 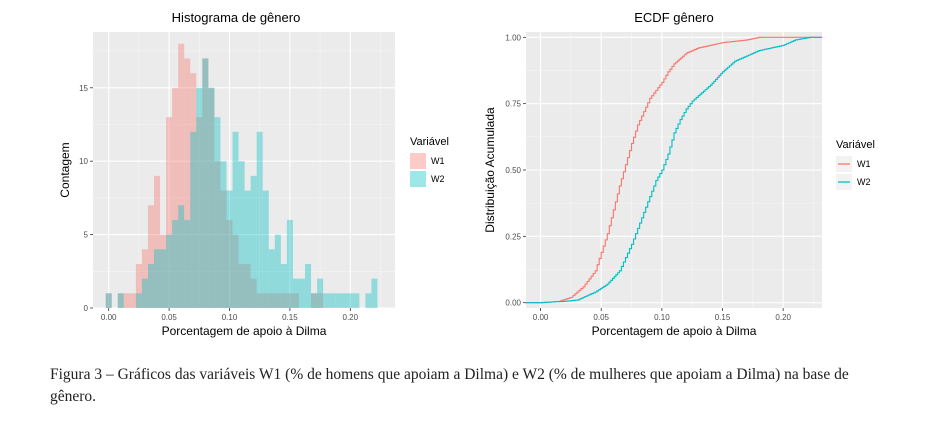 What do you see at coordinates (418, 161) in the screenshot?
I see `legend-key-w1` at bounding box center [418, 161].